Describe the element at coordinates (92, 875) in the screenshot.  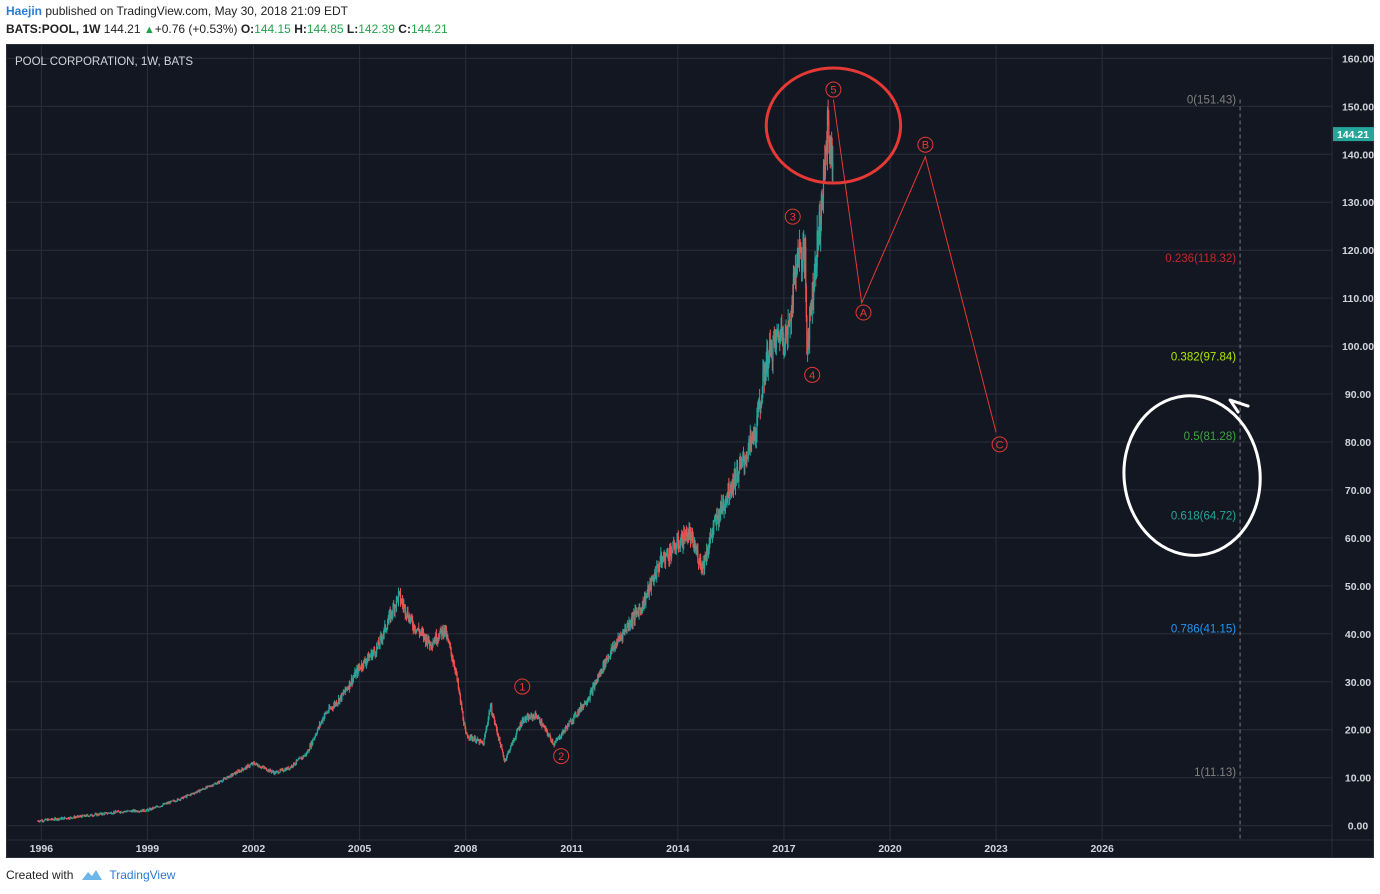
I see `tradingview-logo-icon` at that location.